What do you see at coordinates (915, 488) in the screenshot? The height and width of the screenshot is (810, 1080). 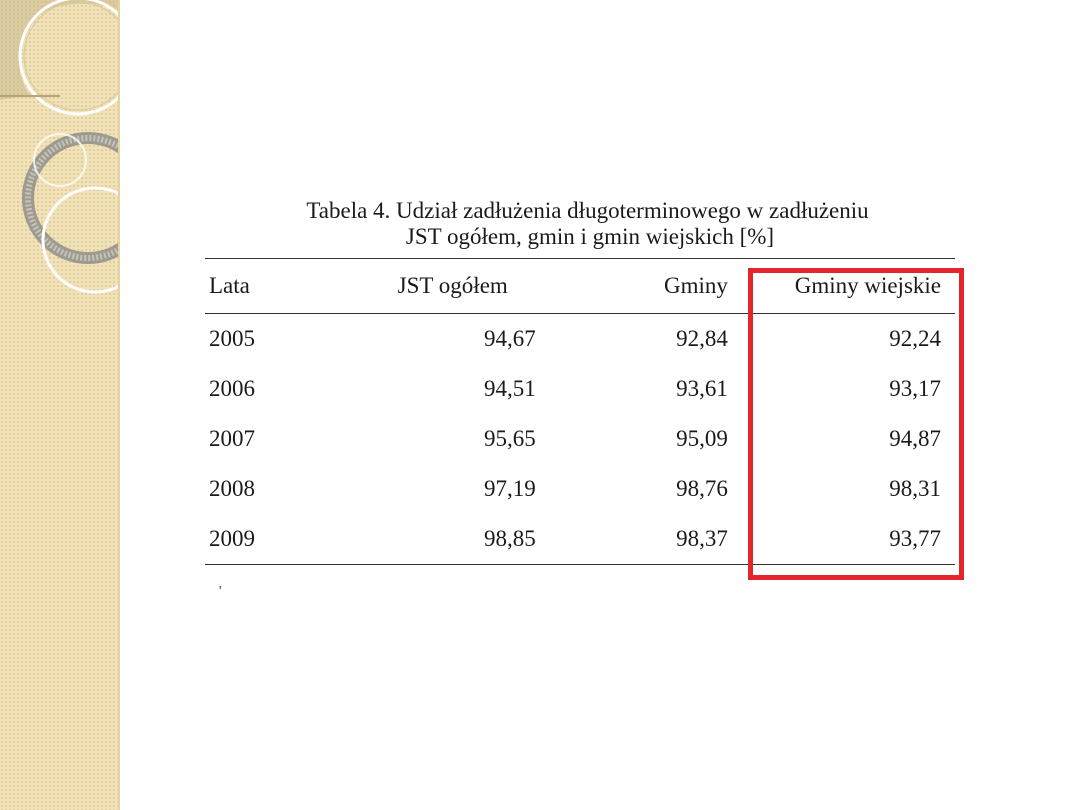 I see `cell-gminy-wiejskie: 98,31` at bounding box center [915, 488].